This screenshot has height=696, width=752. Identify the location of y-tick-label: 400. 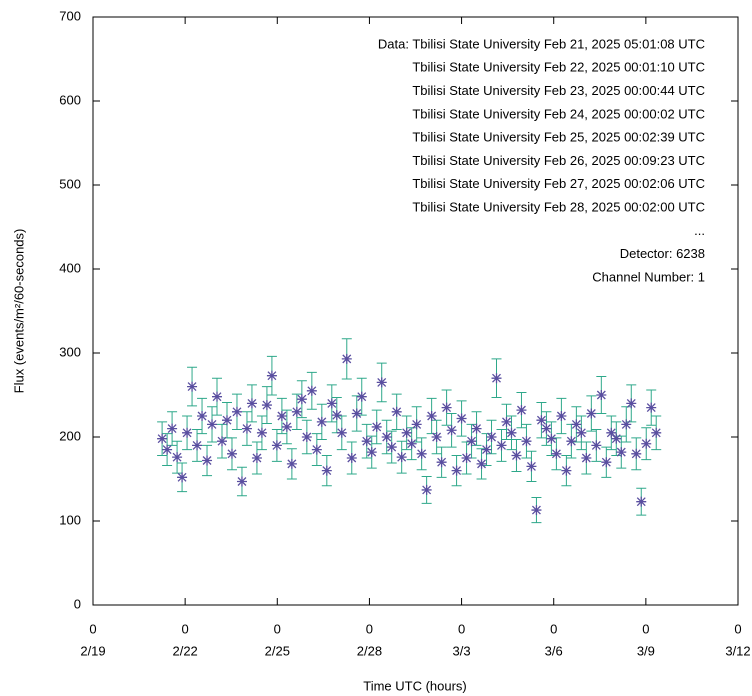
(70, 267).